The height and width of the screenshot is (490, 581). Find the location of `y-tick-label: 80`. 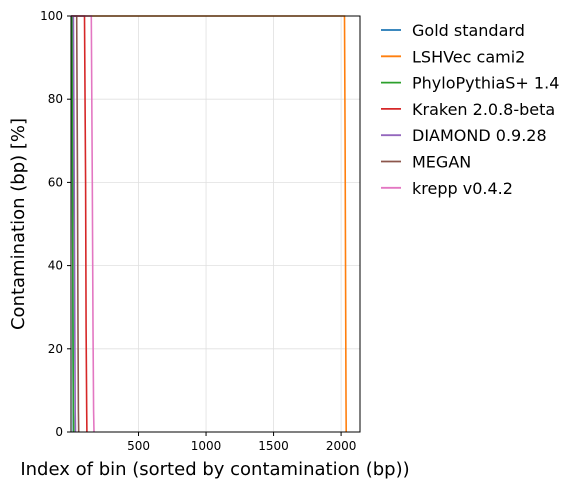

y-tick-label: 80 is located at coordinates (55, 99).